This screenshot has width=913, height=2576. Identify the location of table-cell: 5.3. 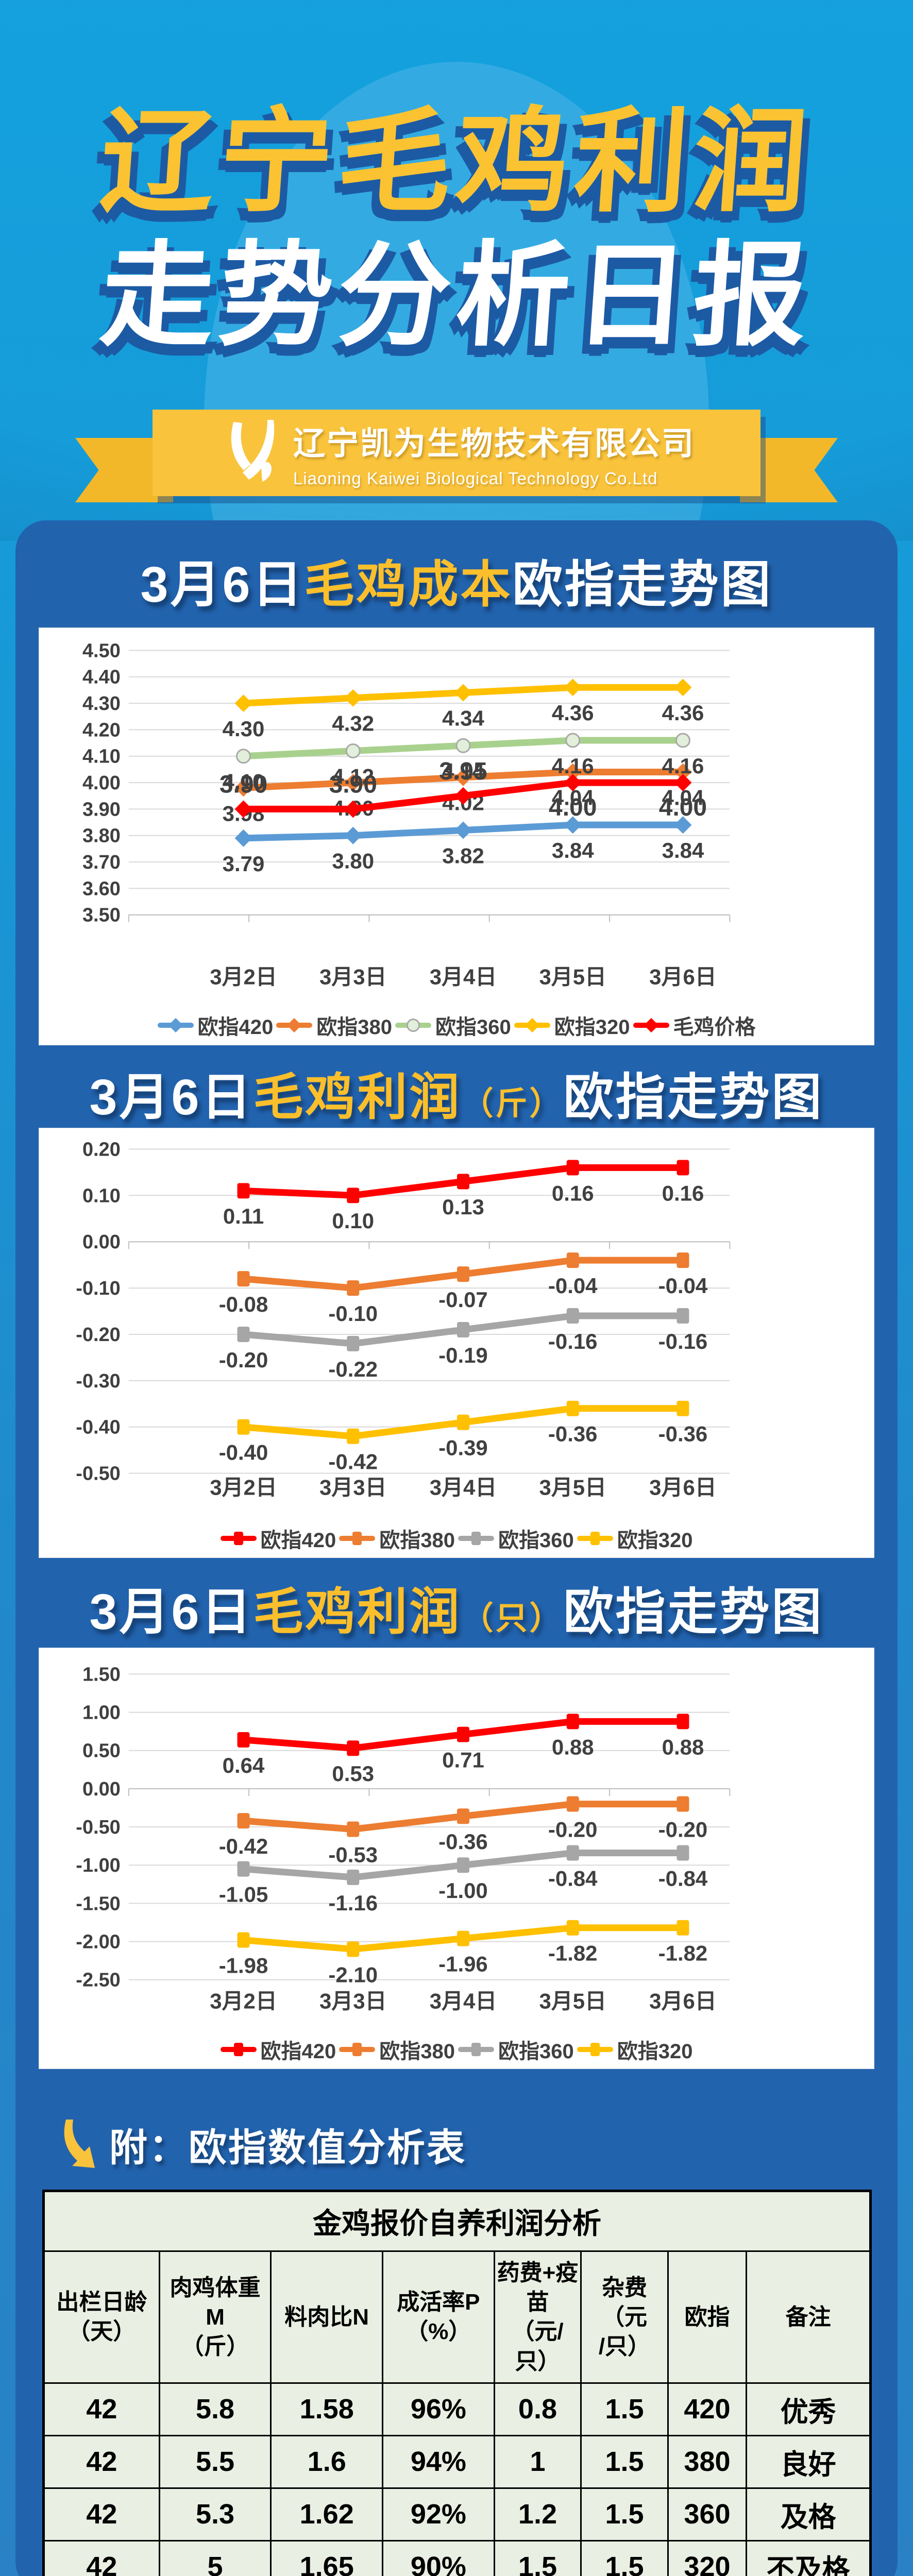
(215, 2514).